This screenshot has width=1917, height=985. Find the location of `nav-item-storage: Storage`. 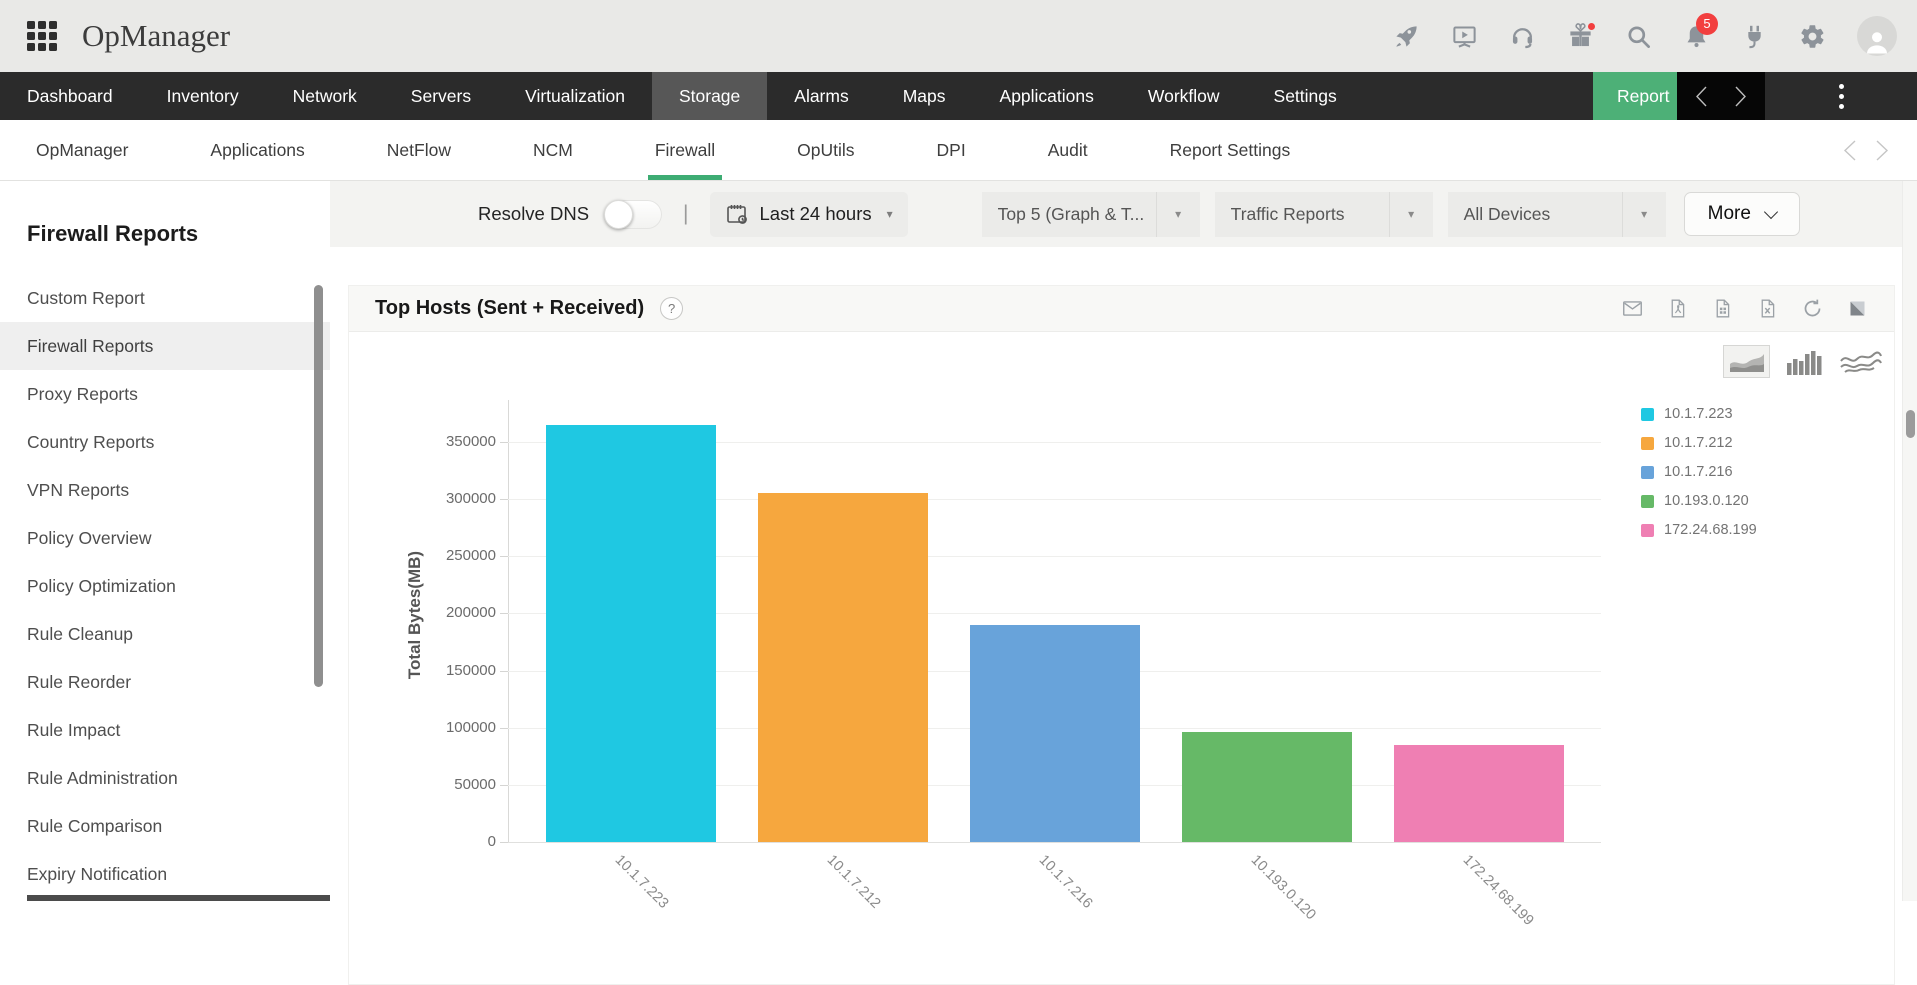

nav-item-storage: Storage is located at coordinates (709, 96).